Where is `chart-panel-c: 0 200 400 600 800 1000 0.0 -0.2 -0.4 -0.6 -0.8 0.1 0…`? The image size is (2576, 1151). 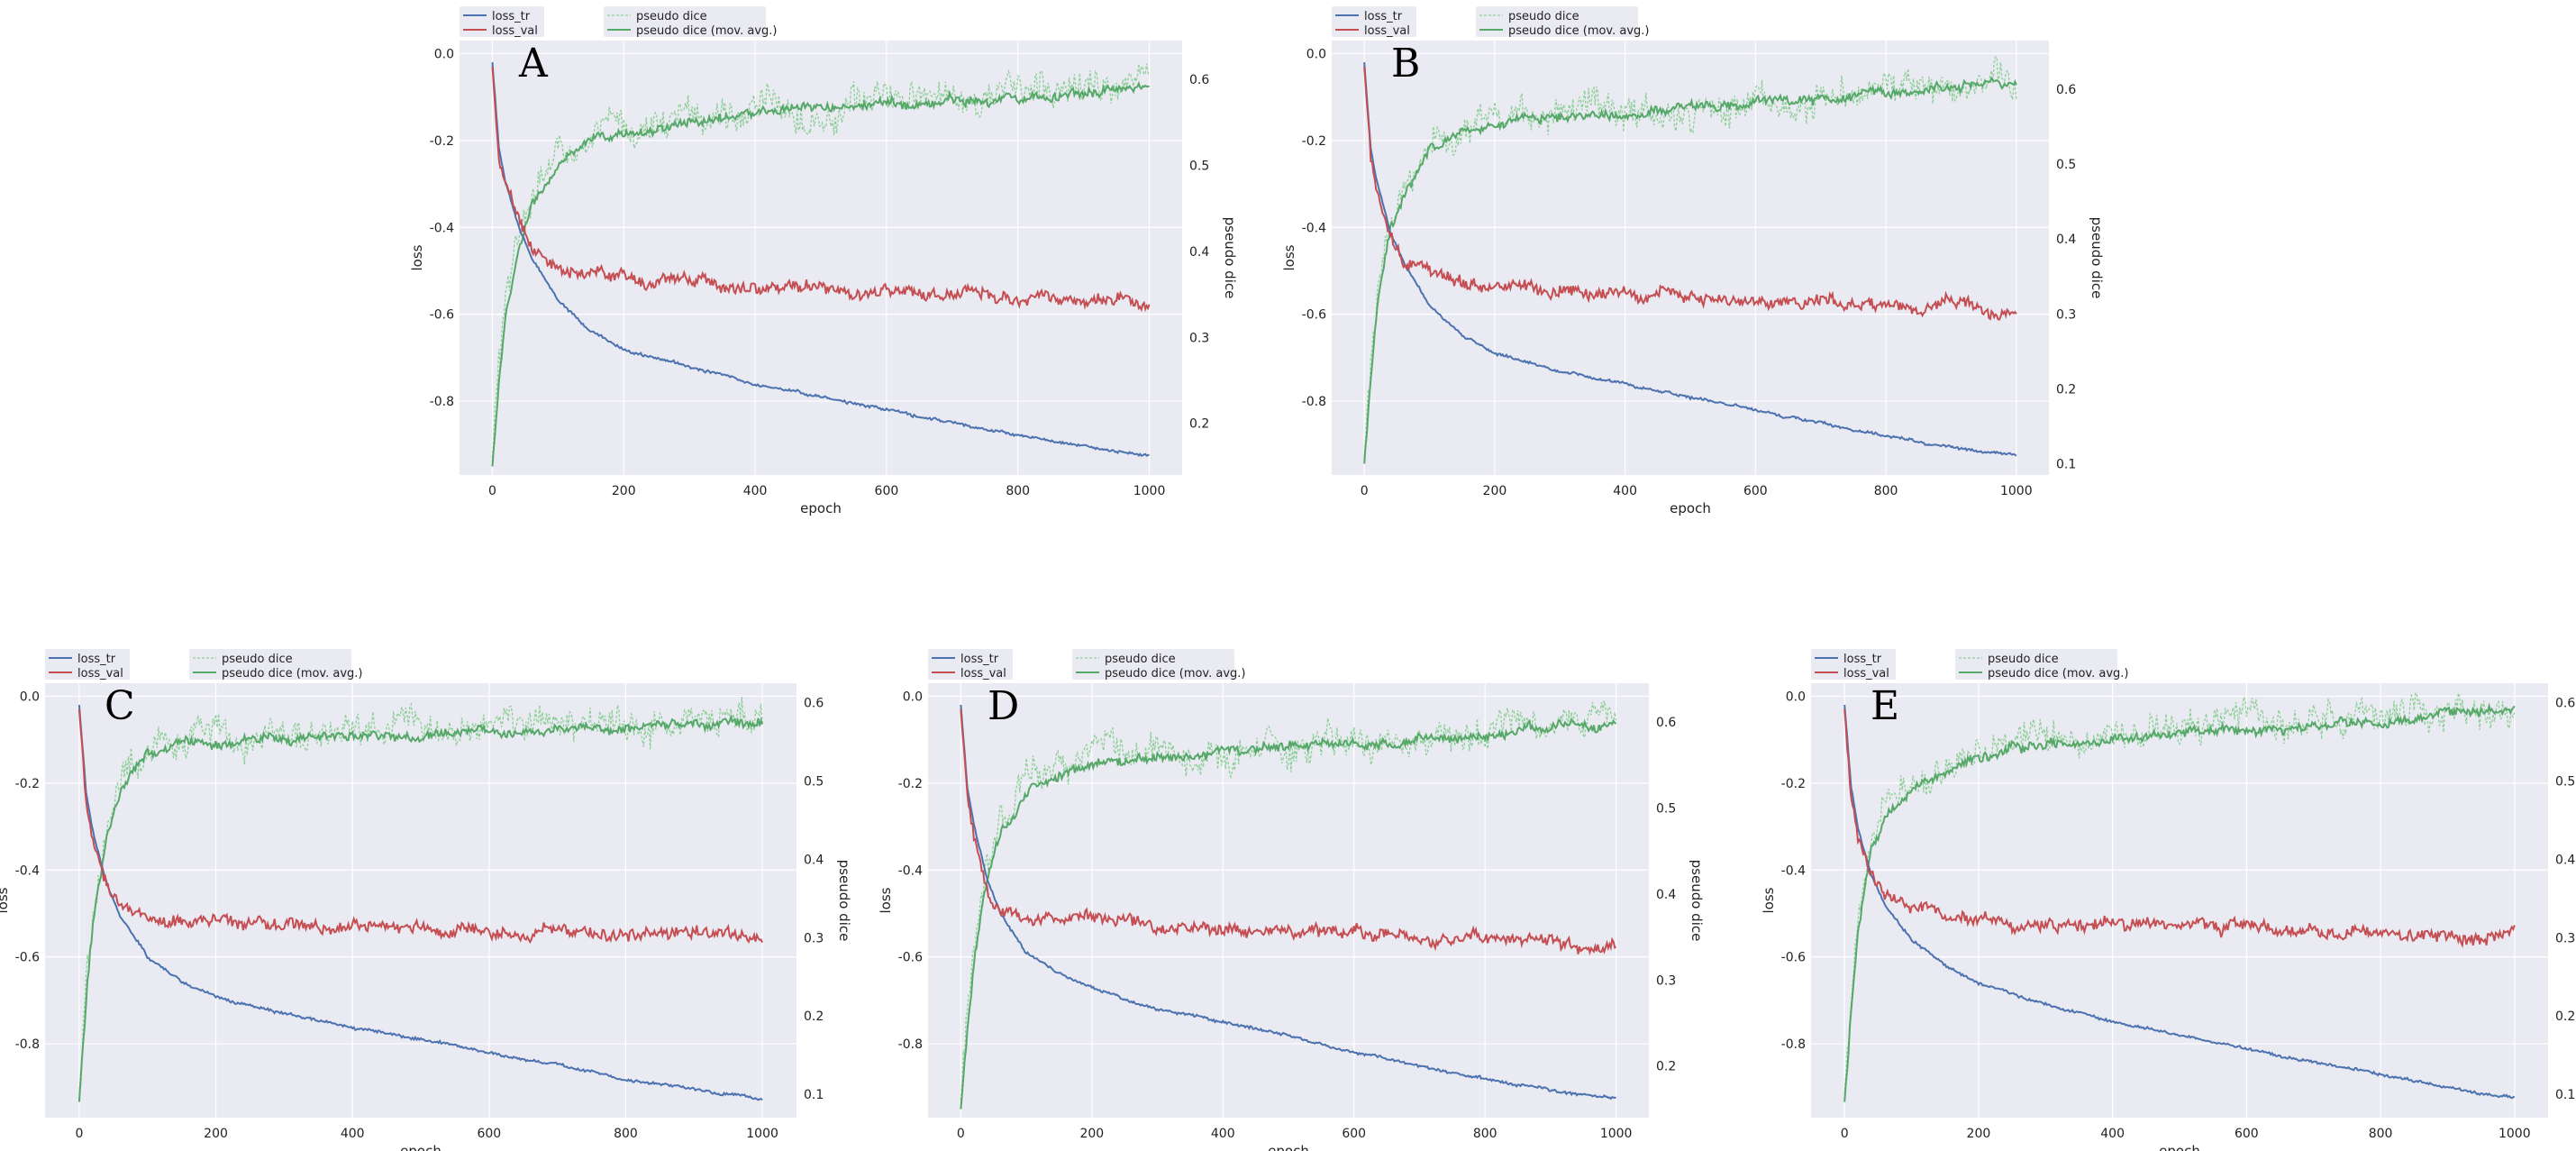
chart-panel-c: 0 200 400 600 800 1000 0.0 -0.2 -0.4 -0.6 -0.8 0.1 0… is located at coordinates (426, 900).